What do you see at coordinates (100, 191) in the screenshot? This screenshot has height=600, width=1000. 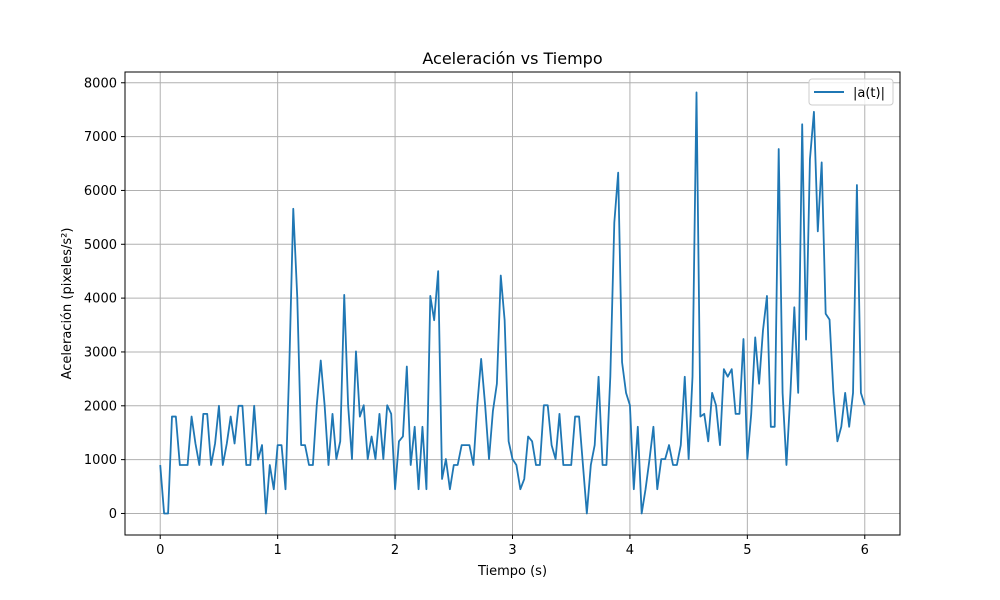 I see `y-tick-label: 6000` at bounding box center [100, 191].